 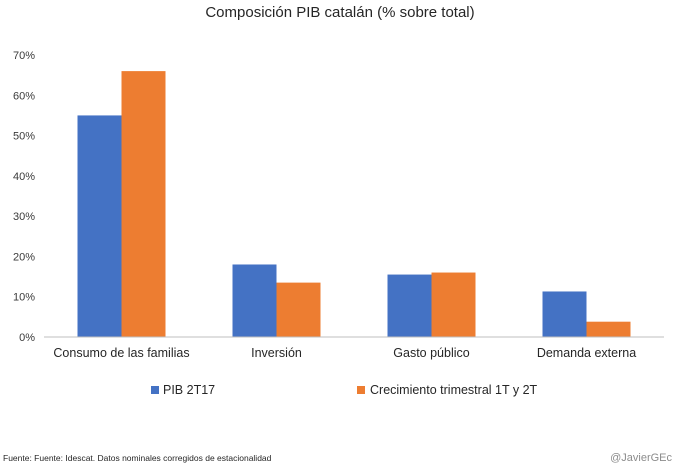 What do you see at coordinates (454, 390) in the screenshot?
I see `legend-label-1: Crecimiento trimestral 1T y 2T` at bounding box center [454, 390].